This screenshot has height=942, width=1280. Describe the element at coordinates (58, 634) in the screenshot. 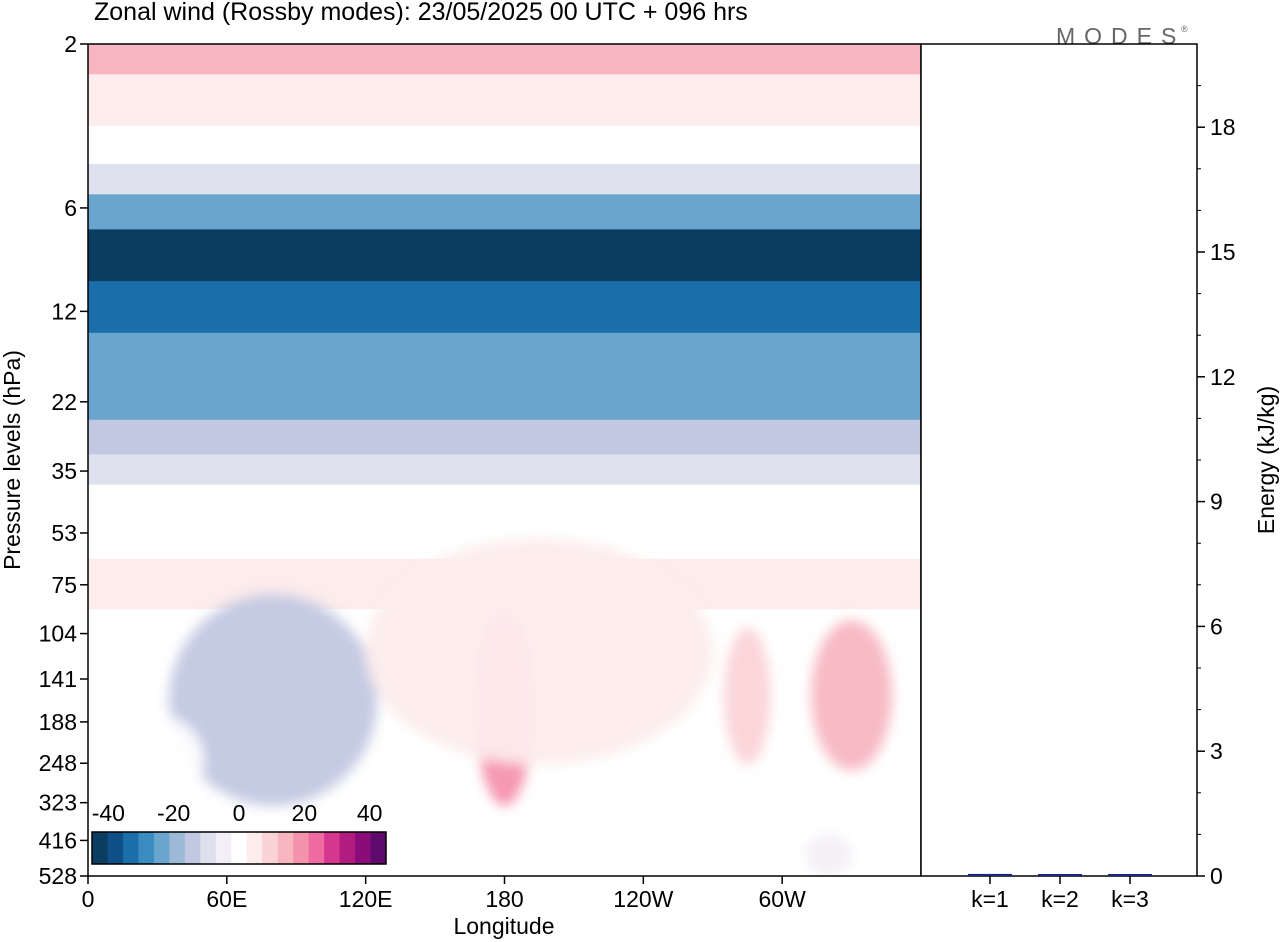

I see `y-tick-label: 104` at that location.